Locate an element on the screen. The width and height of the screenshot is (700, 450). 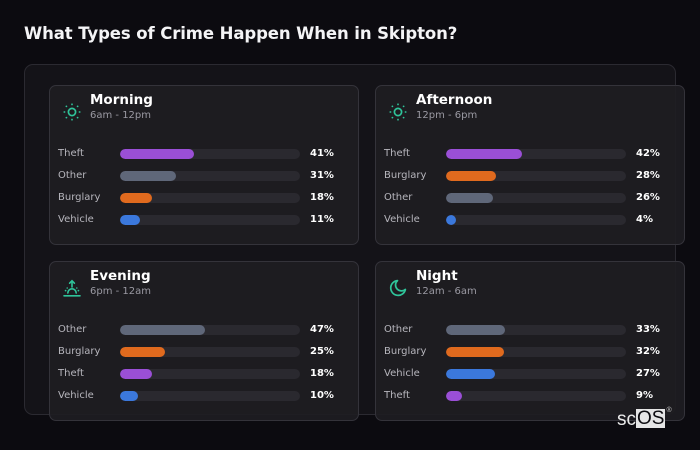
bar-row: Other 31% is located at coordinates (204, 179).